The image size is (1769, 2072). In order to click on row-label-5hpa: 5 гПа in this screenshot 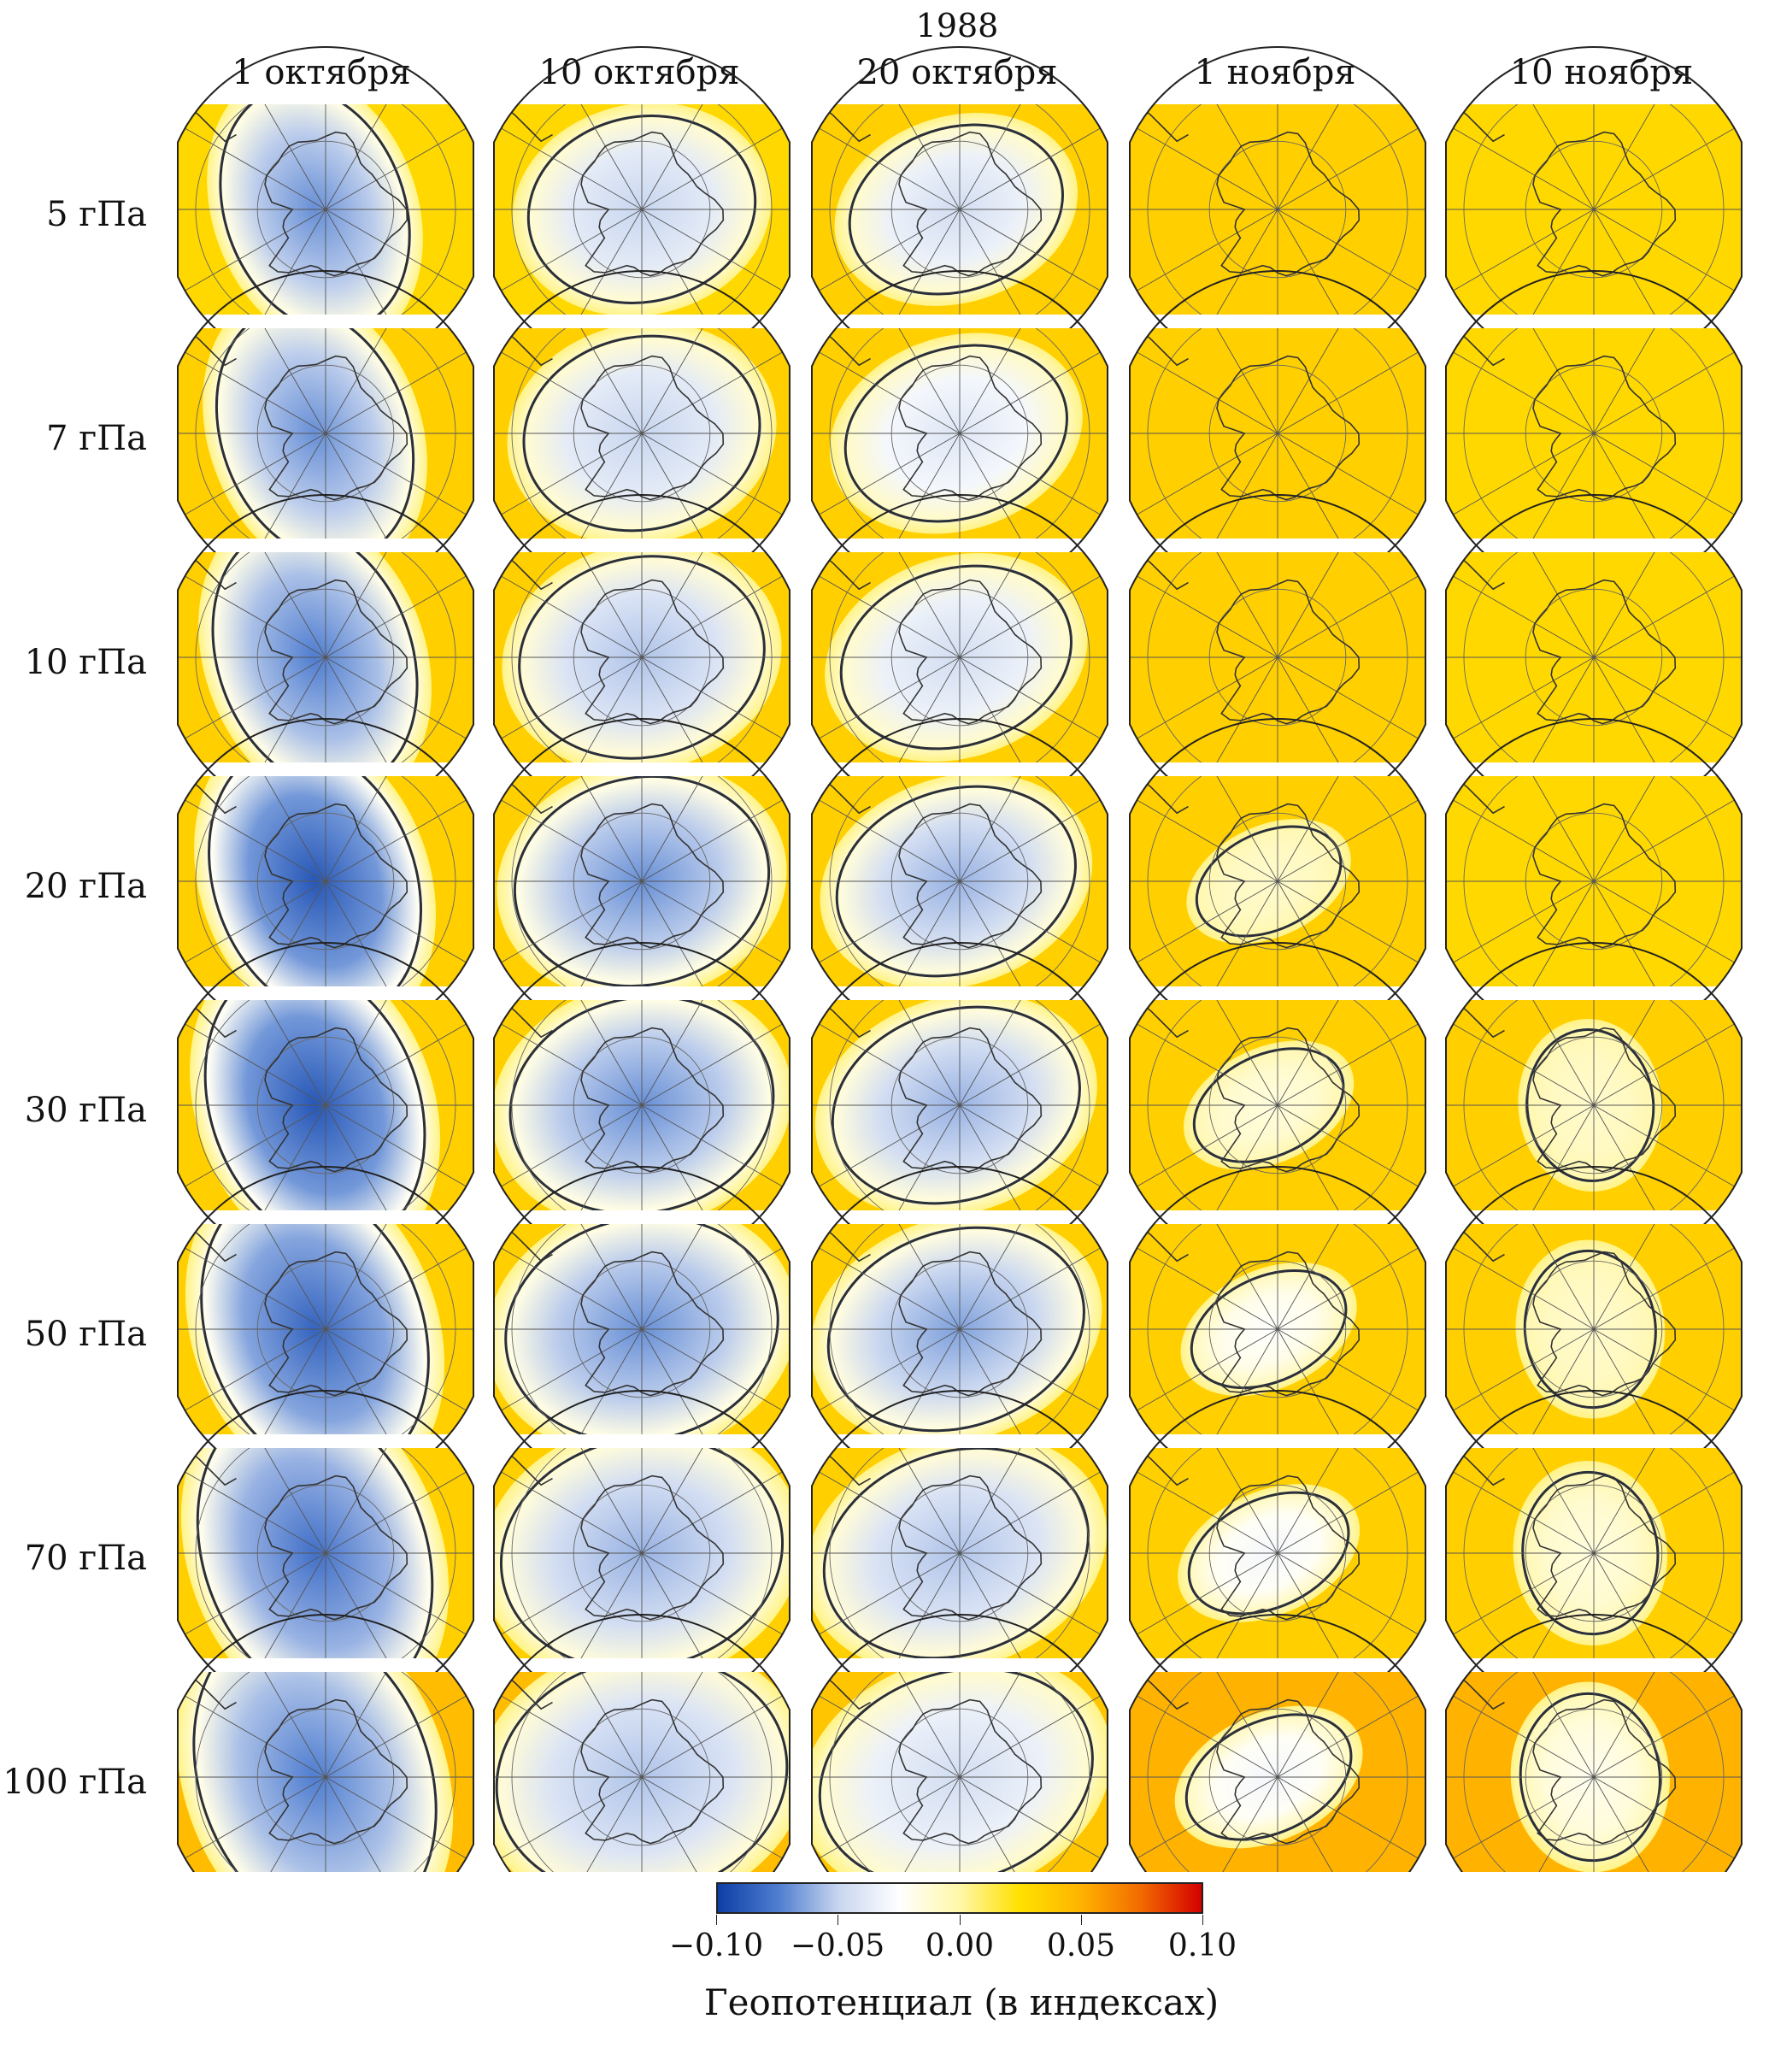, I will do `click(96, 215)`.